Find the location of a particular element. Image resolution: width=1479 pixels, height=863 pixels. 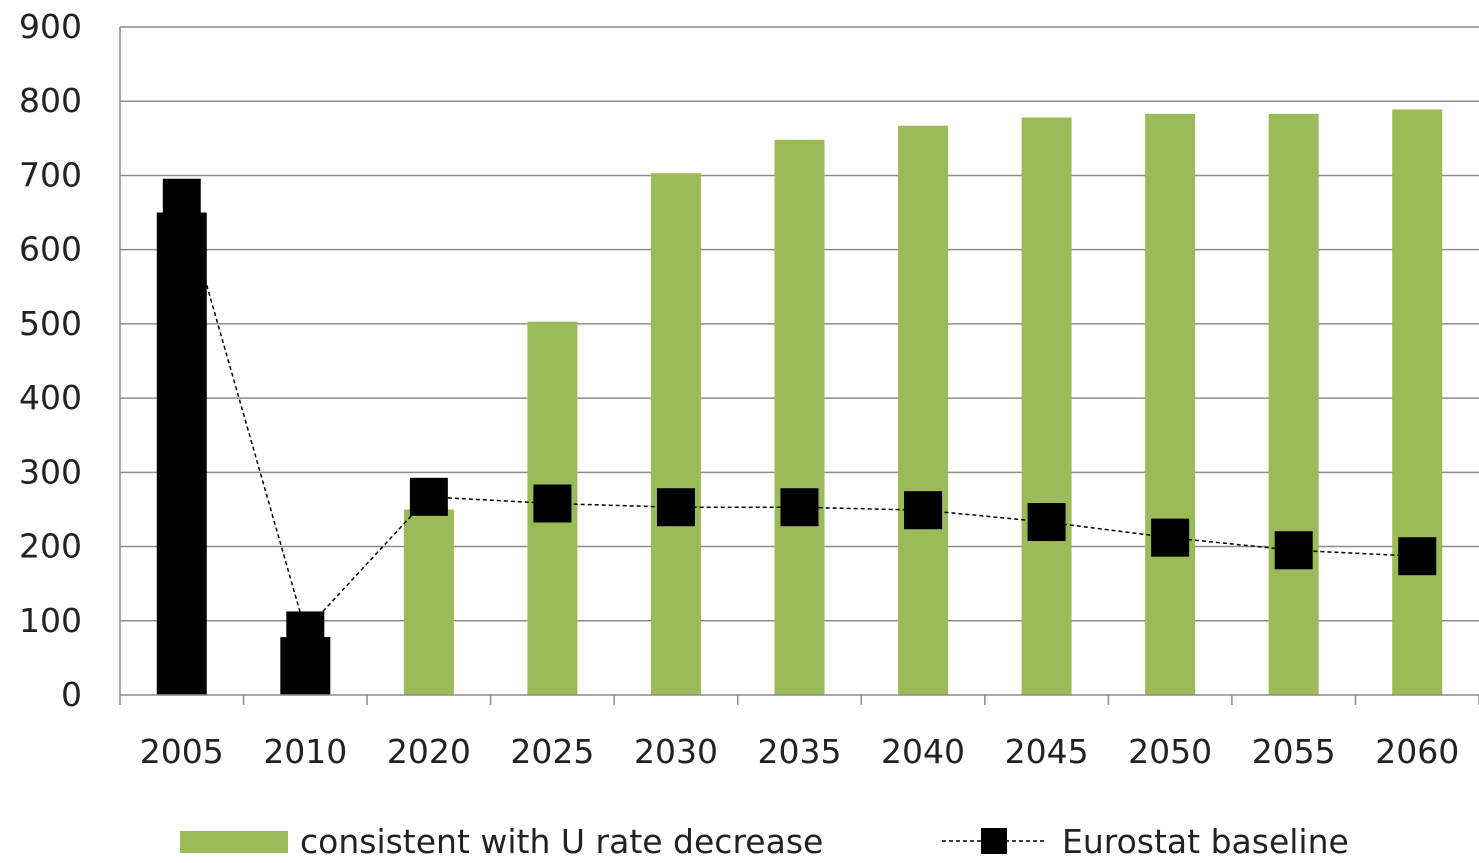

y-tick-label: 600 is located at coordinates (50, 249).